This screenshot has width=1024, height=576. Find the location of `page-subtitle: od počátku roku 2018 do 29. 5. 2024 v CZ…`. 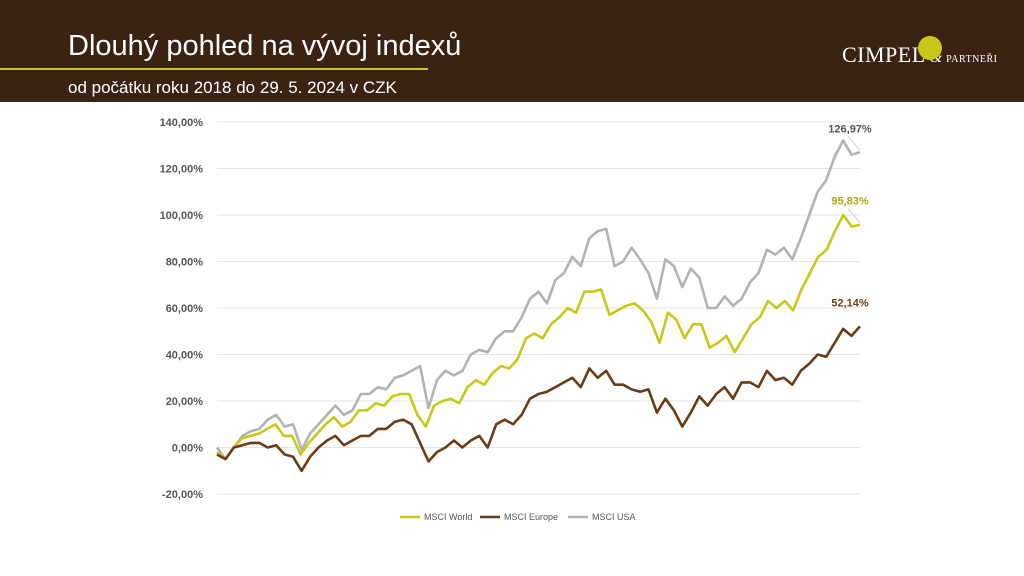

page-subtitle: od počátku roku 2018 do 29. 5. 2024 v CZ… is located at coordinates (232, 87).